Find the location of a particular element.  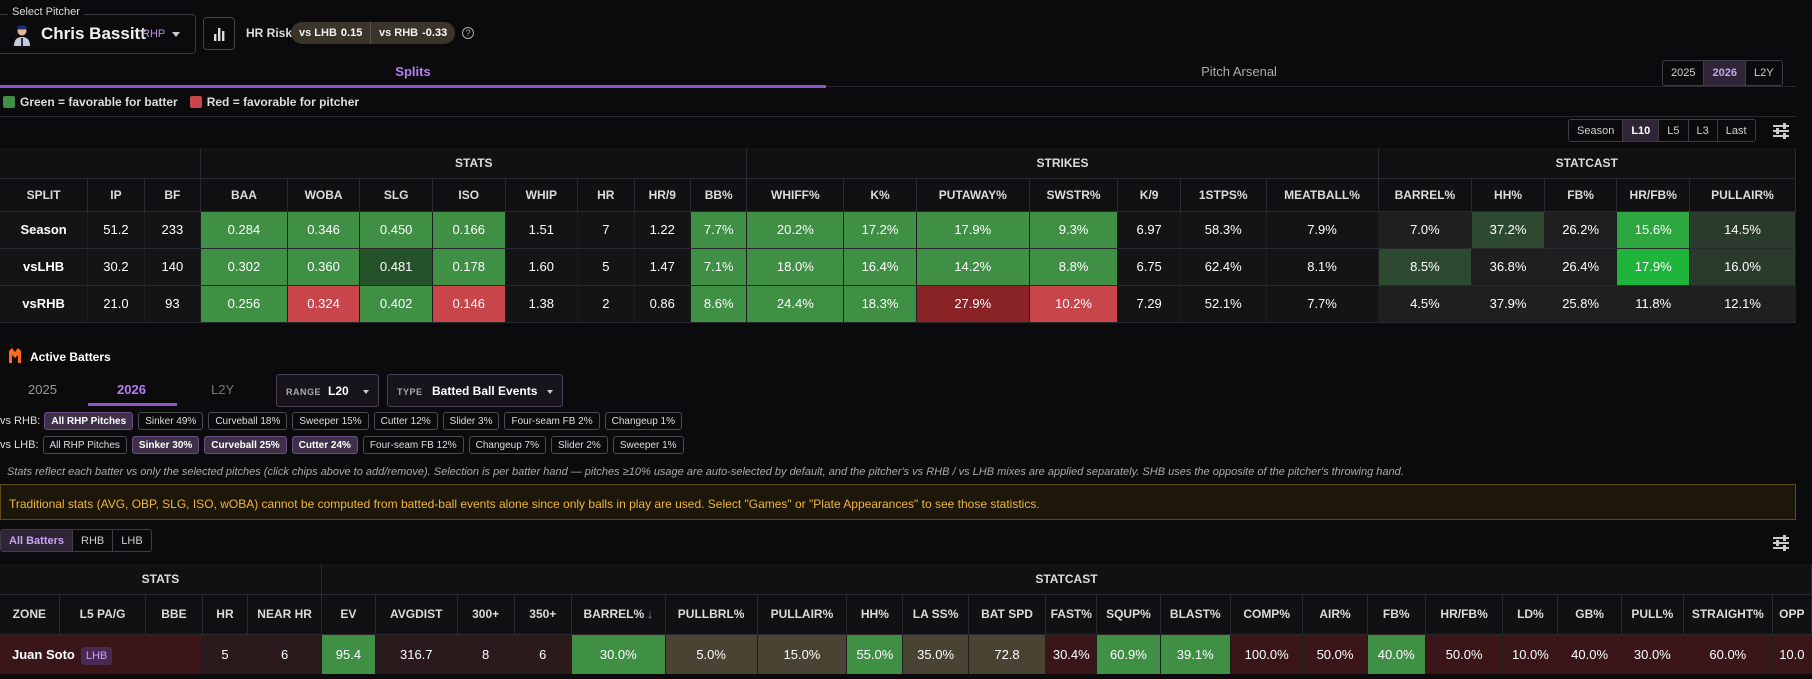

filter-rhb-button: RHB is located at coordinates (93, 540).